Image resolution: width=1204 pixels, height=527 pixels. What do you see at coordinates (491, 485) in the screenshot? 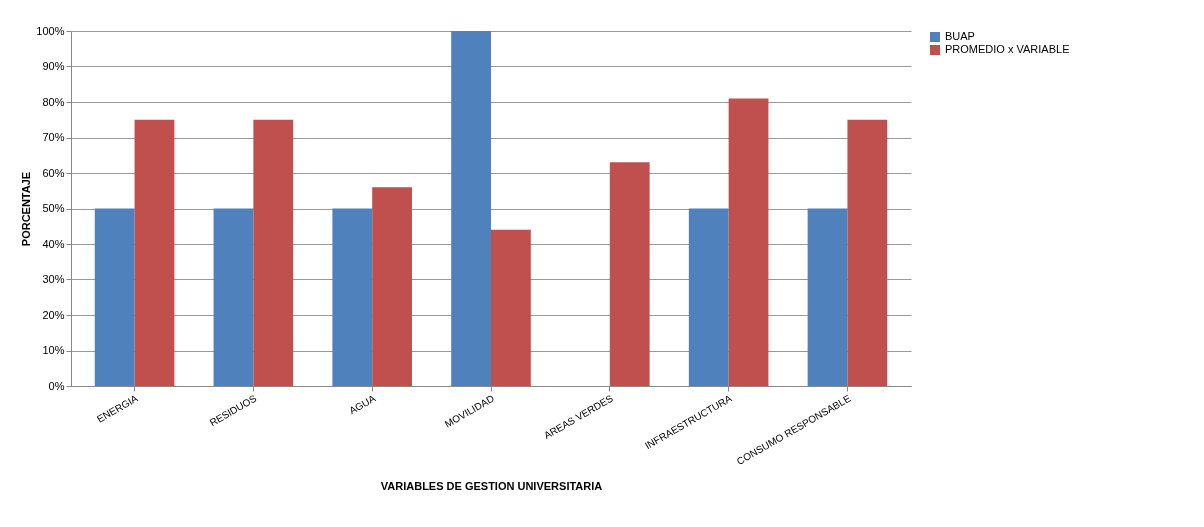
I see `x-axis-title: VARIABLES DE GESTION UNIVERSITARIA` at bounding box center [491, 485].